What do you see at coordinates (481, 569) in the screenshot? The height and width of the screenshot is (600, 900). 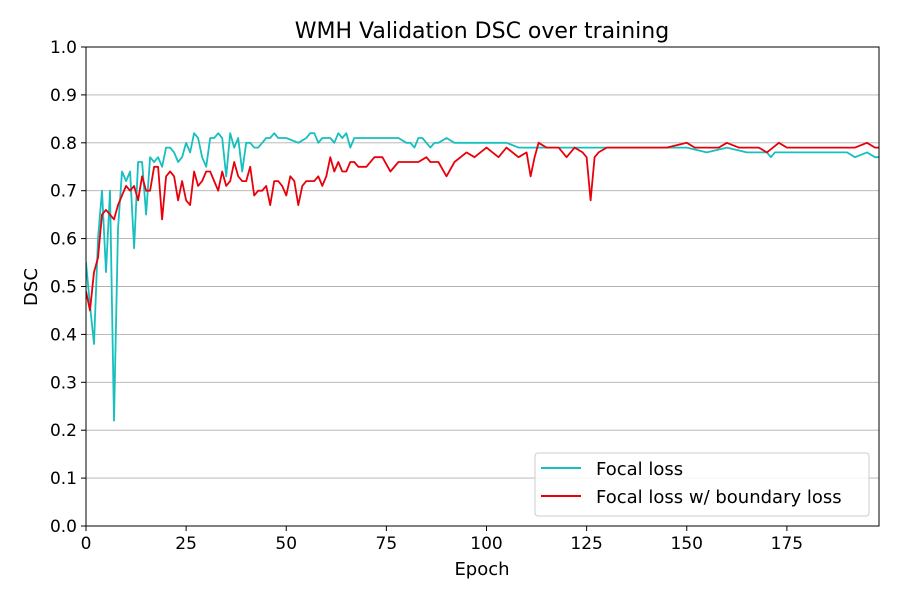 I see `x-axis-label: Epoch` at bounding box center [481, 569].